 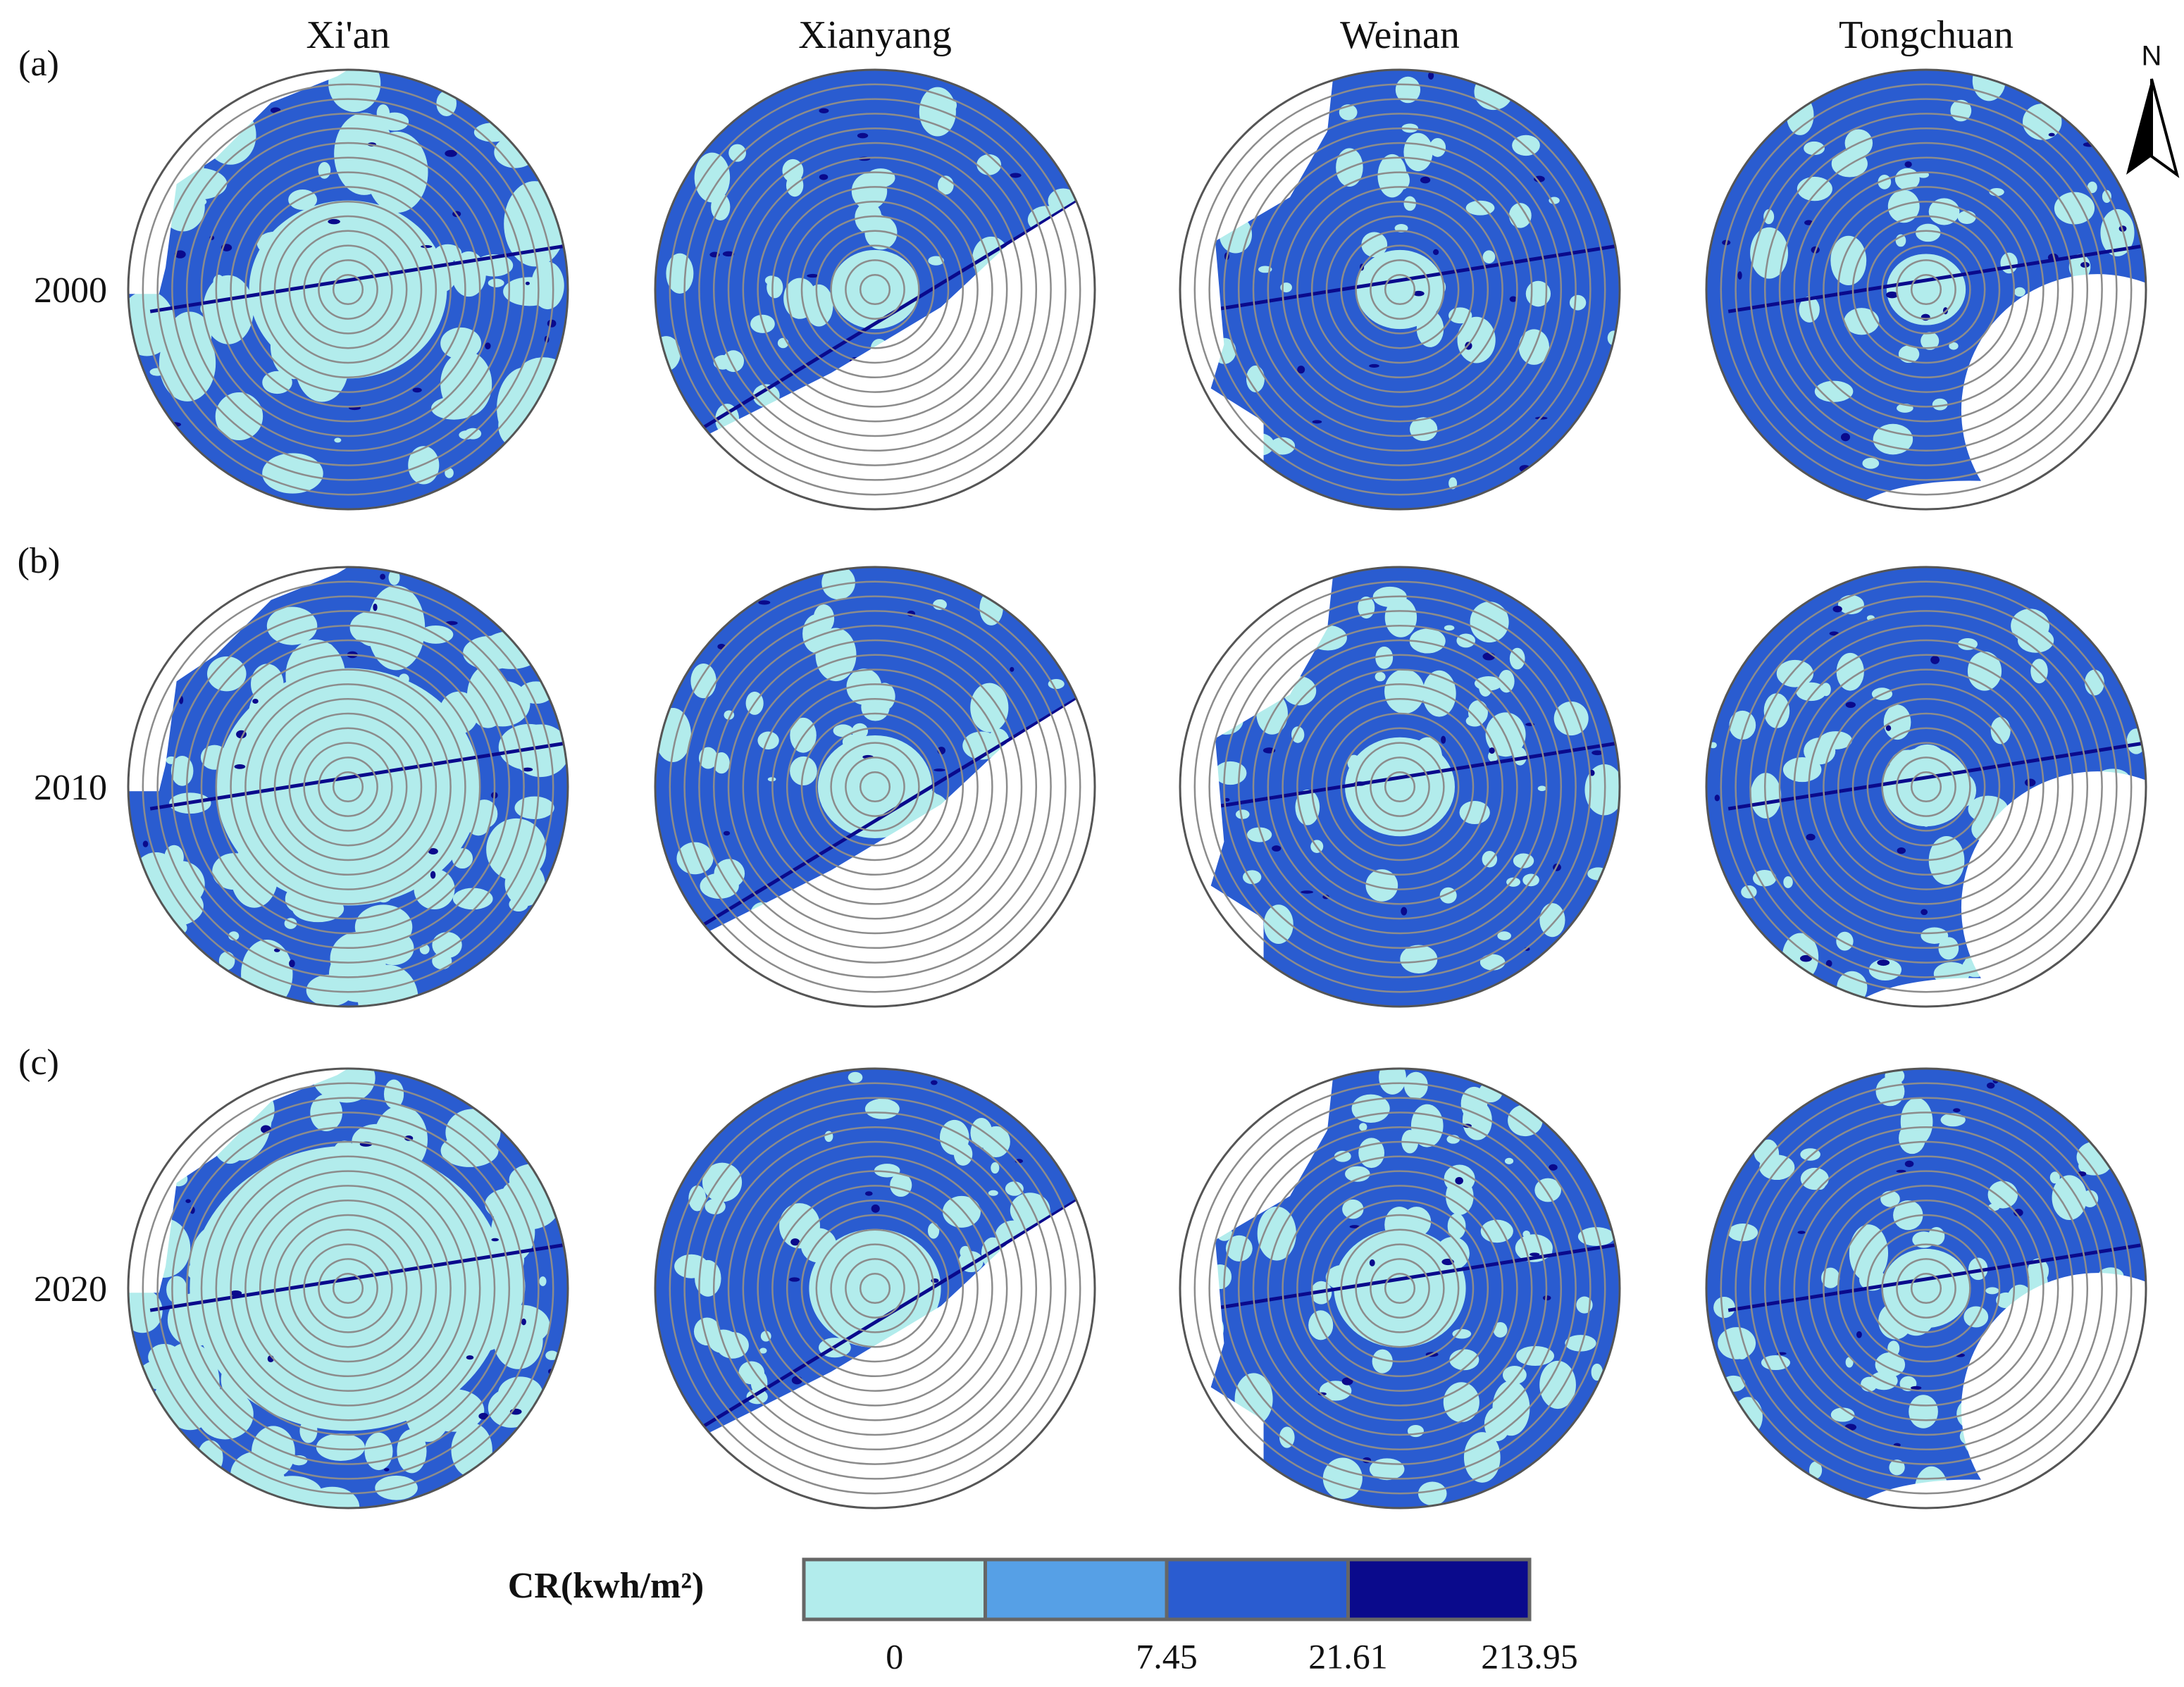 I want to click on column-title: Xianyang, so click(x=875, y=35).